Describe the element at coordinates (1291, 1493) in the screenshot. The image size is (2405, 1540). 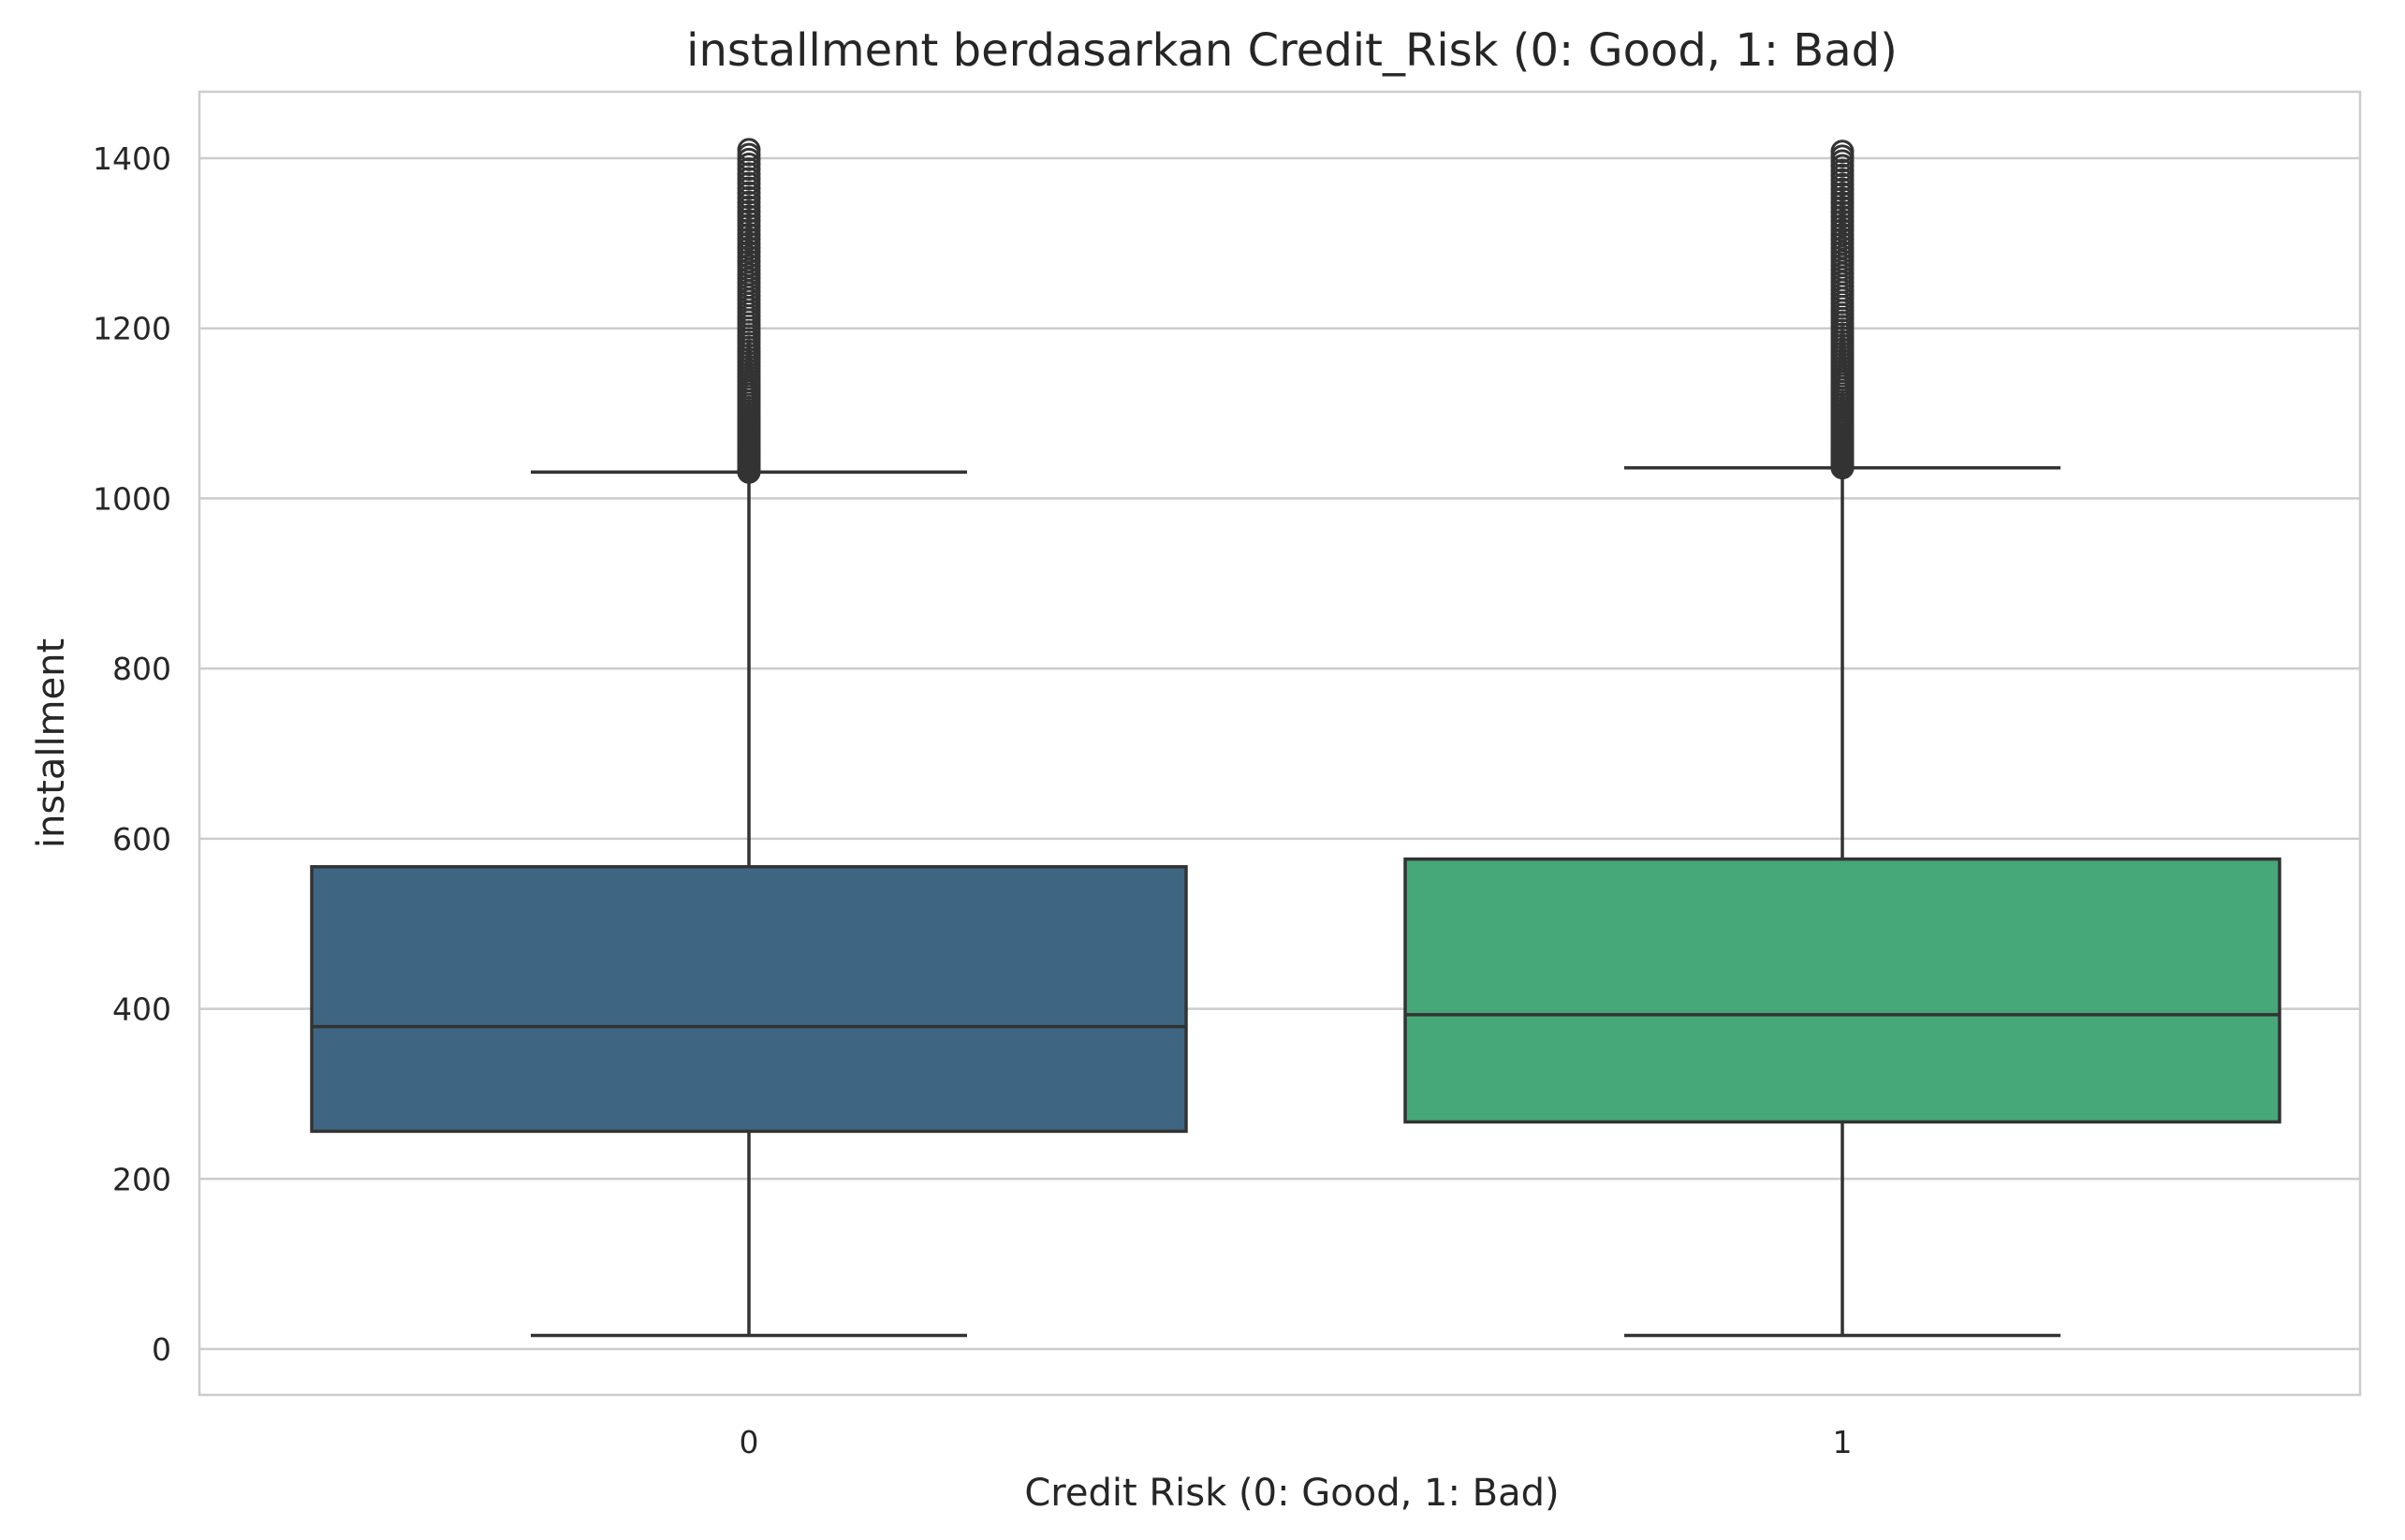
I see `x-axis-label: Credit Risk (0: Good, 1: Bad)` at that location.